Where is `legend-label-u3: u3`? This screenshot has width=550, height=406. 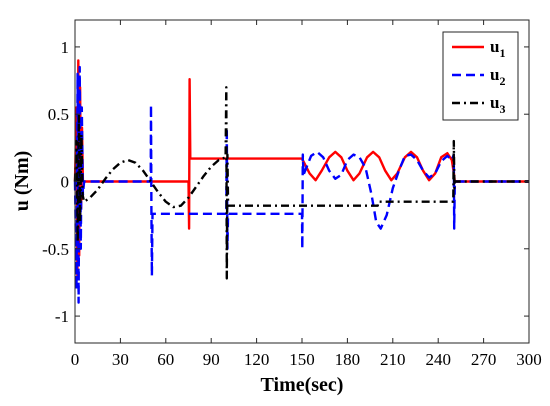 legend-label-u3: u3 is located at coordinates (497, 104).